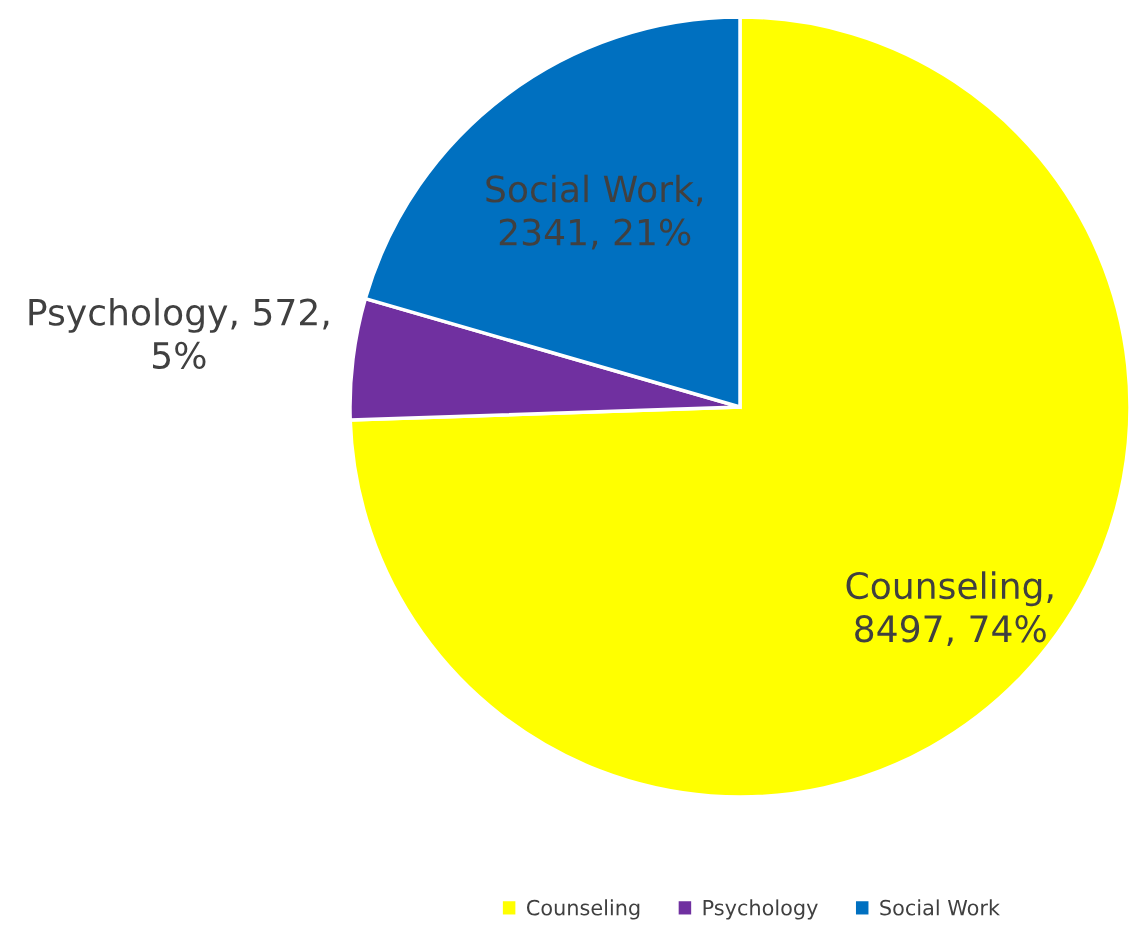  I want to click on legend-label: Psychology, so click(760, 909).